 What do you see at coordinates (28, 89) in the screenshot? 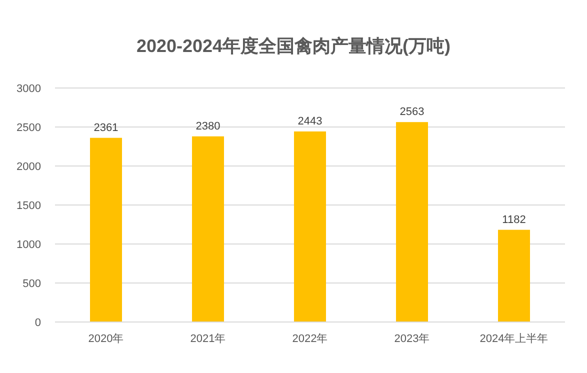
I see `y-tick-label: 3000` at bounding box center [28, 89].